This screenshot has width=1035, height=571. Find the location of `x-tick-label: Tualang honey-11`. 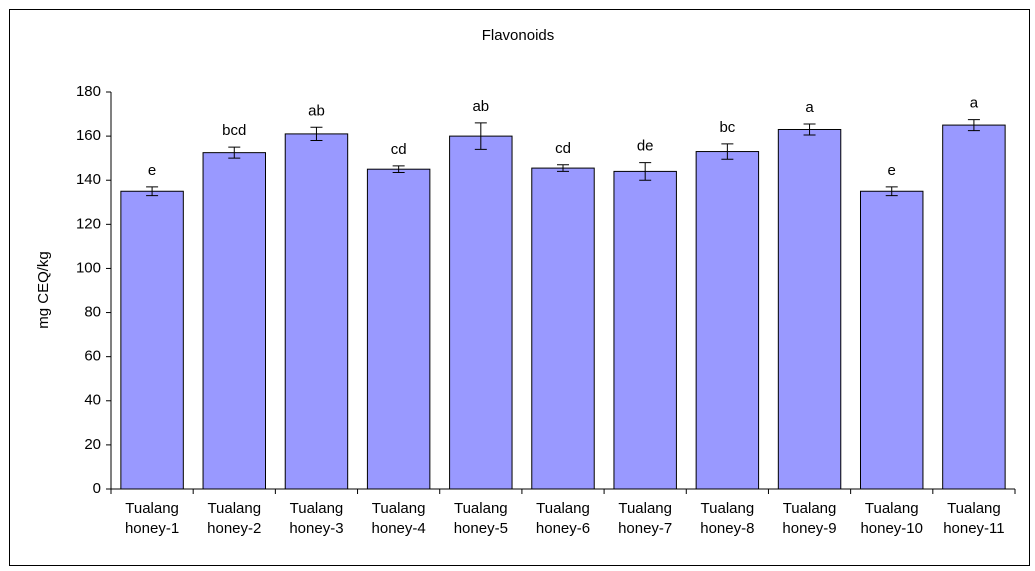

x-tick-label: Tualang honey-11 is located at coordinates (974, 518).